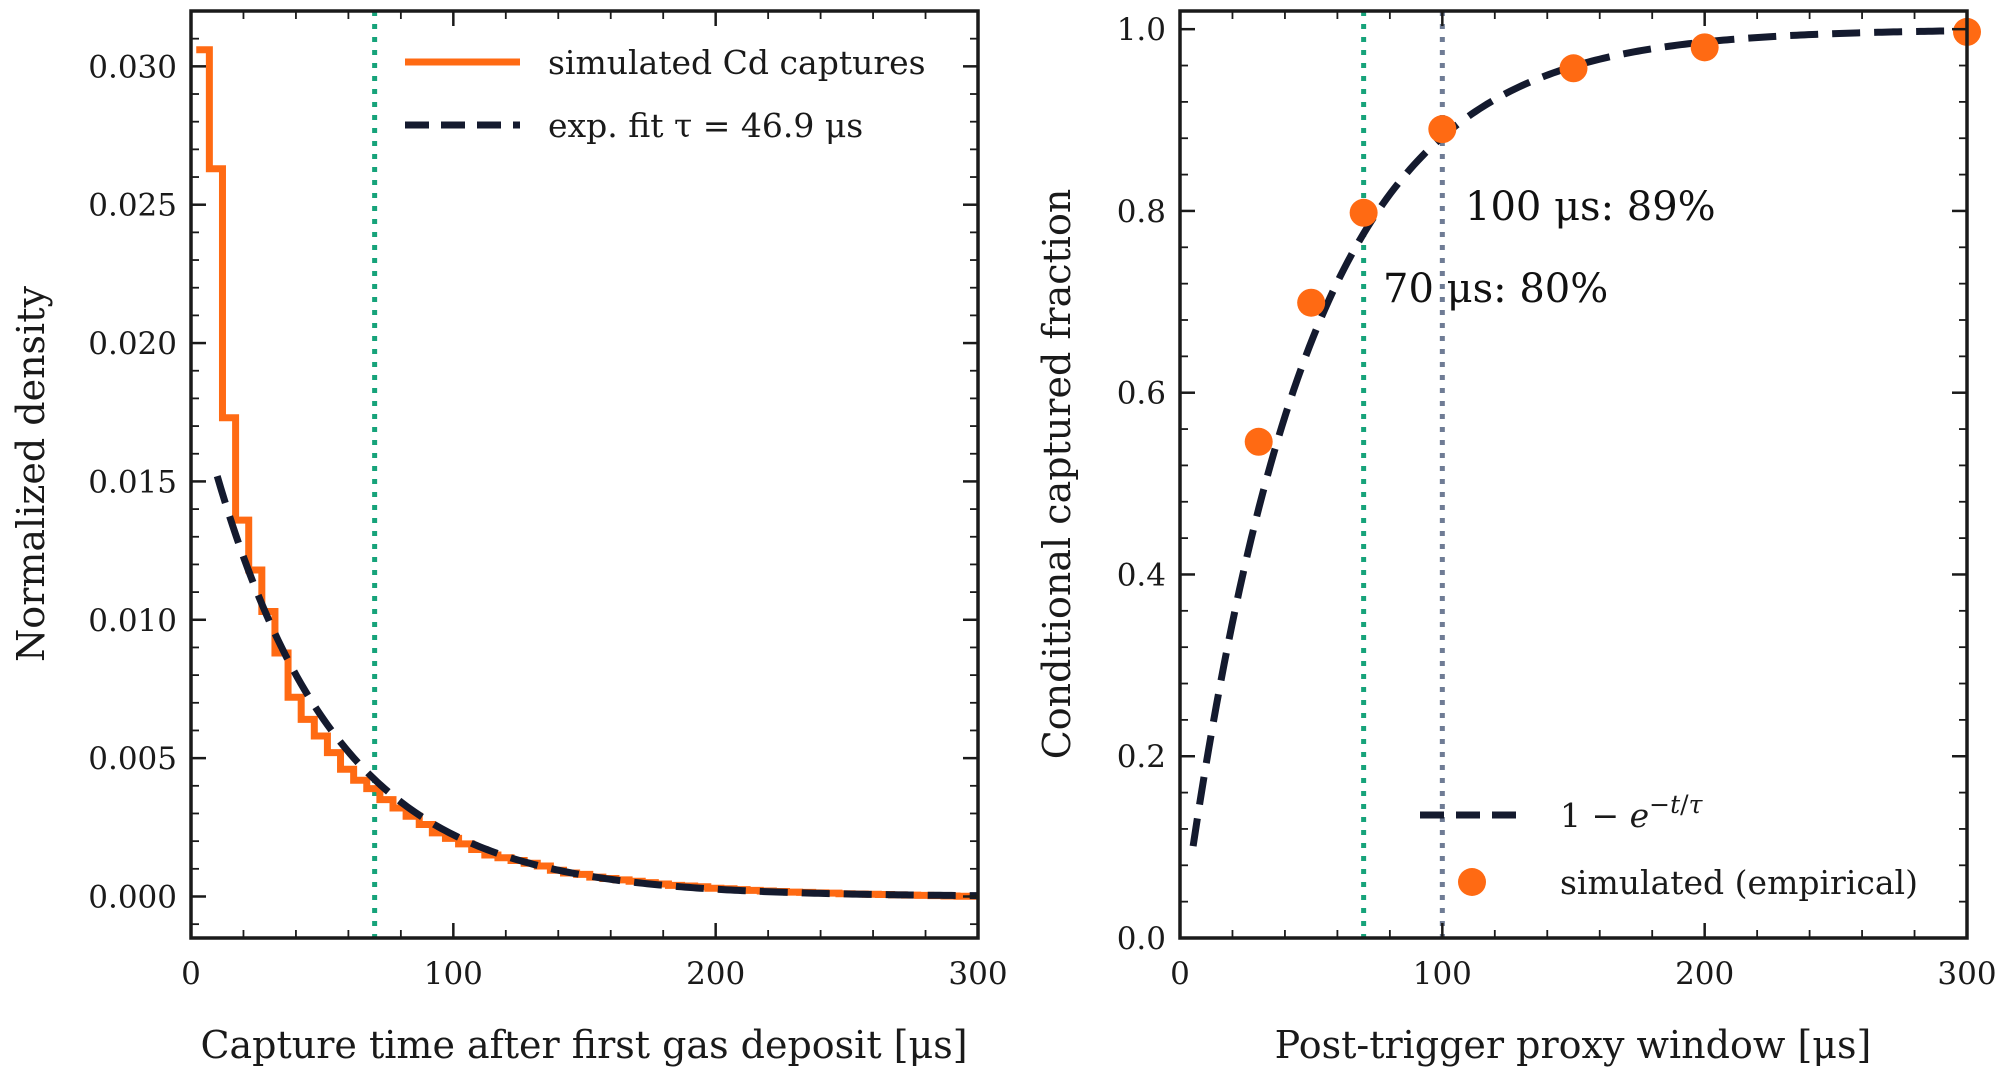  Describe the element at coordinates (977, 974) in the screenshot. I see `p0-x-tick-label: 300` at that location.